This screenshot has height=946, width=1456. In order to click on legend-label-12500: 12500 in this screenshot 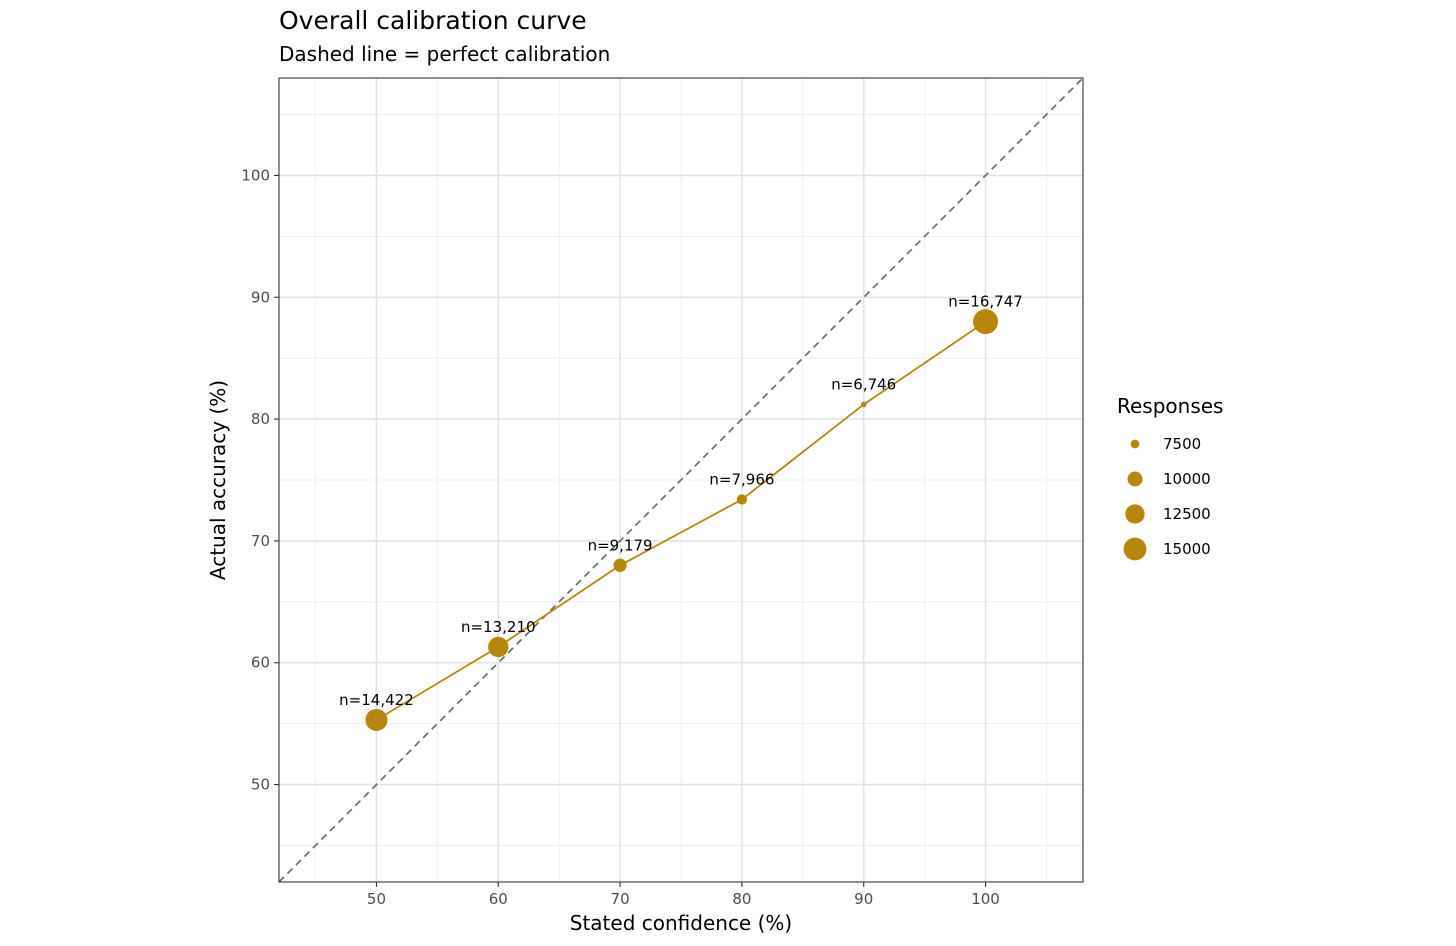, I will do `click(1187, 514)`.